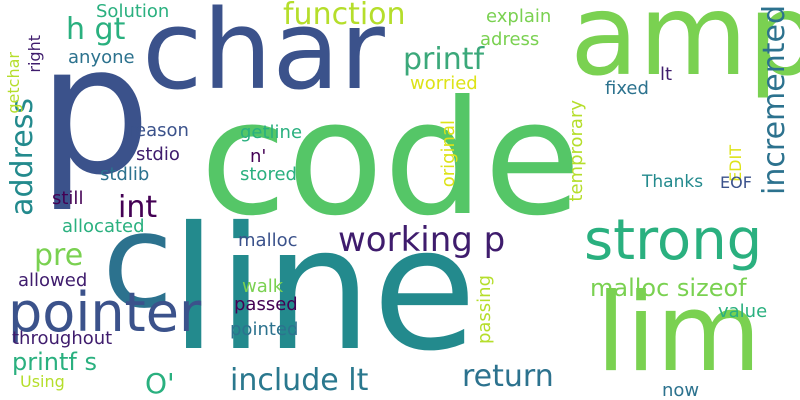  Describe the element at coordinates (444, 59) in the screenshot. I see `word-printf: printf` at that location.